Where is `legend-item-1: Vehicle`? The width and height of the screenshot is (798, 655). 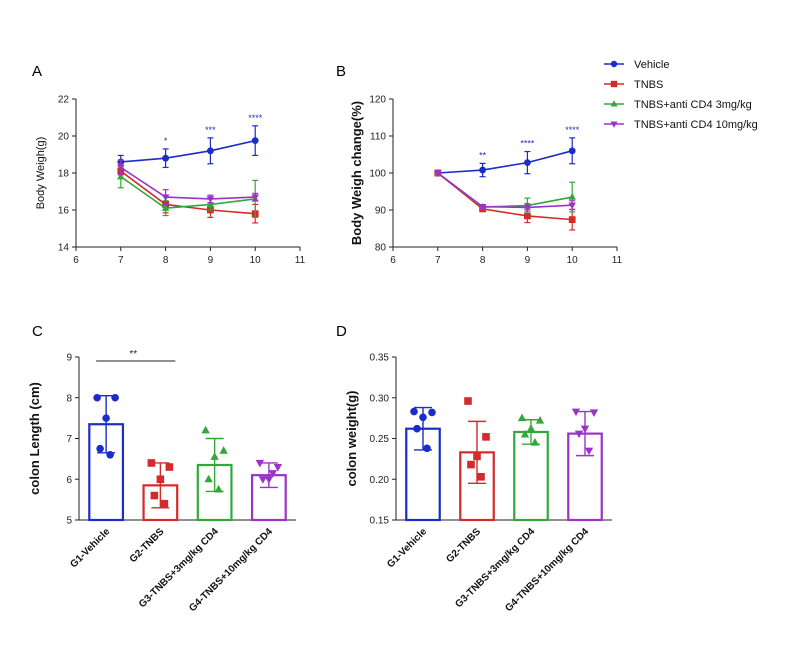
legend-item-1: Vehicle is located at coordinates (636, 65).